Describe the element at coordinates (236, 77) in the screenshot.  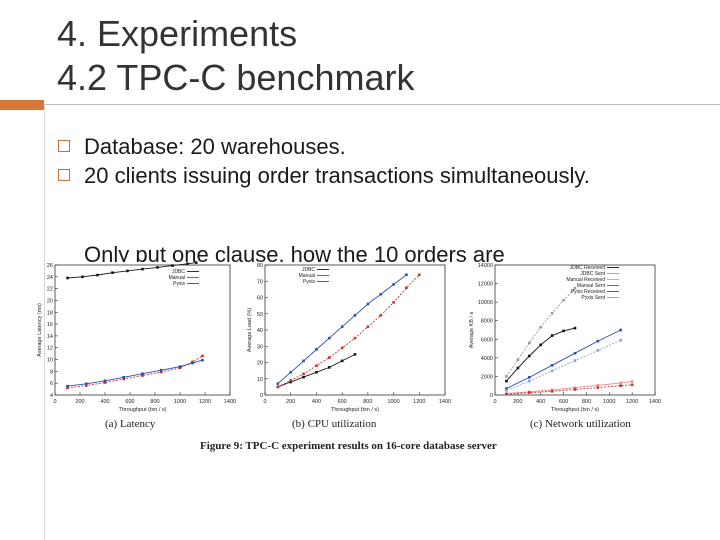
I see `title-line-2: 4.2 TPC-C benchmark` at that location.